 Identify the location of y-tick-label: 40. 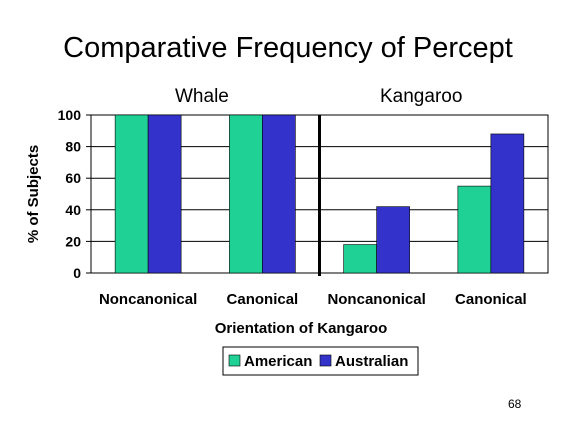
(73, 210).